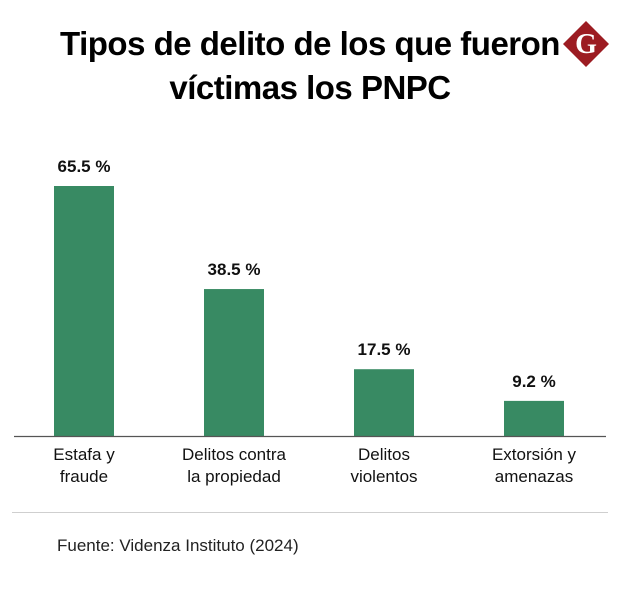 This screenshot has width=620, height=616. Describe the element at coordinates (383, 476) in the screenshot. I see `category-label-2-line-2: violentos` at that location.